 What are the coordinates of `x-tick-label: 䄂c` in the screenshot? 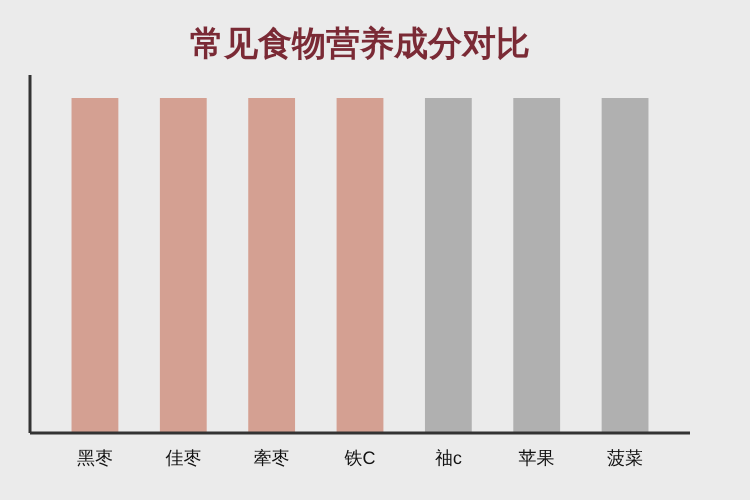 It's located at (448, 458).